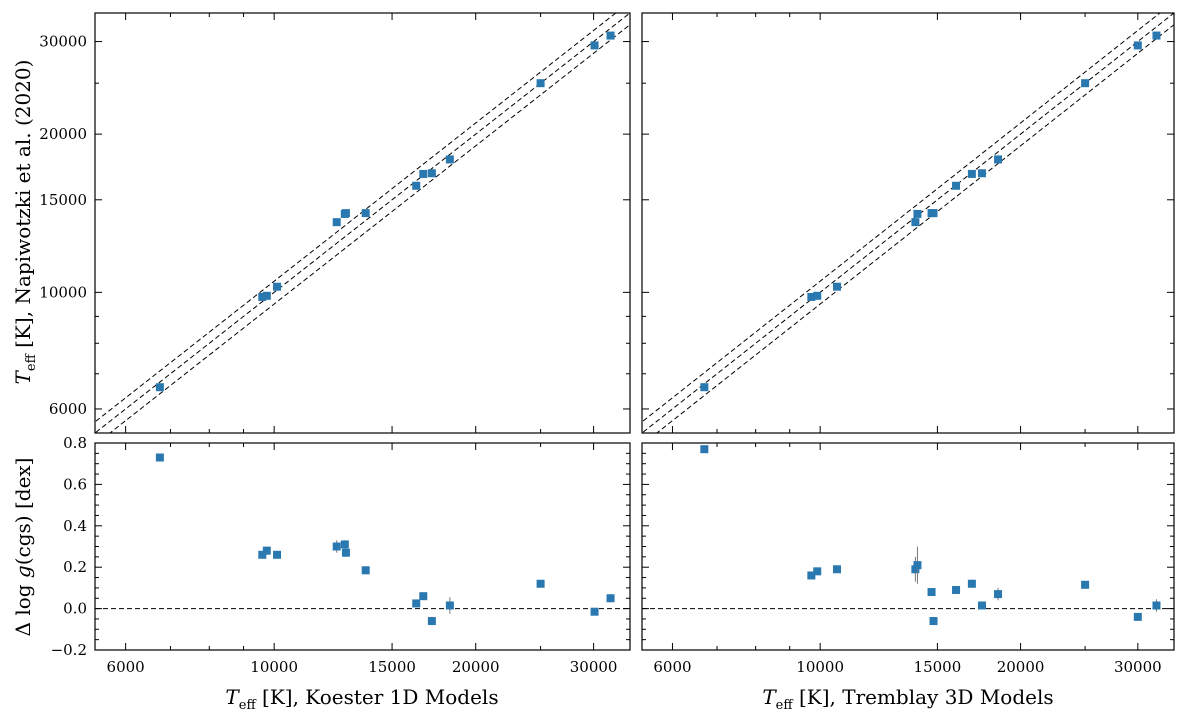 This screenshot has height=720, width=1200. Describe the element at coordinates (63, 292) in the screenshot. I see `y-tick-label: 10000` at that location.